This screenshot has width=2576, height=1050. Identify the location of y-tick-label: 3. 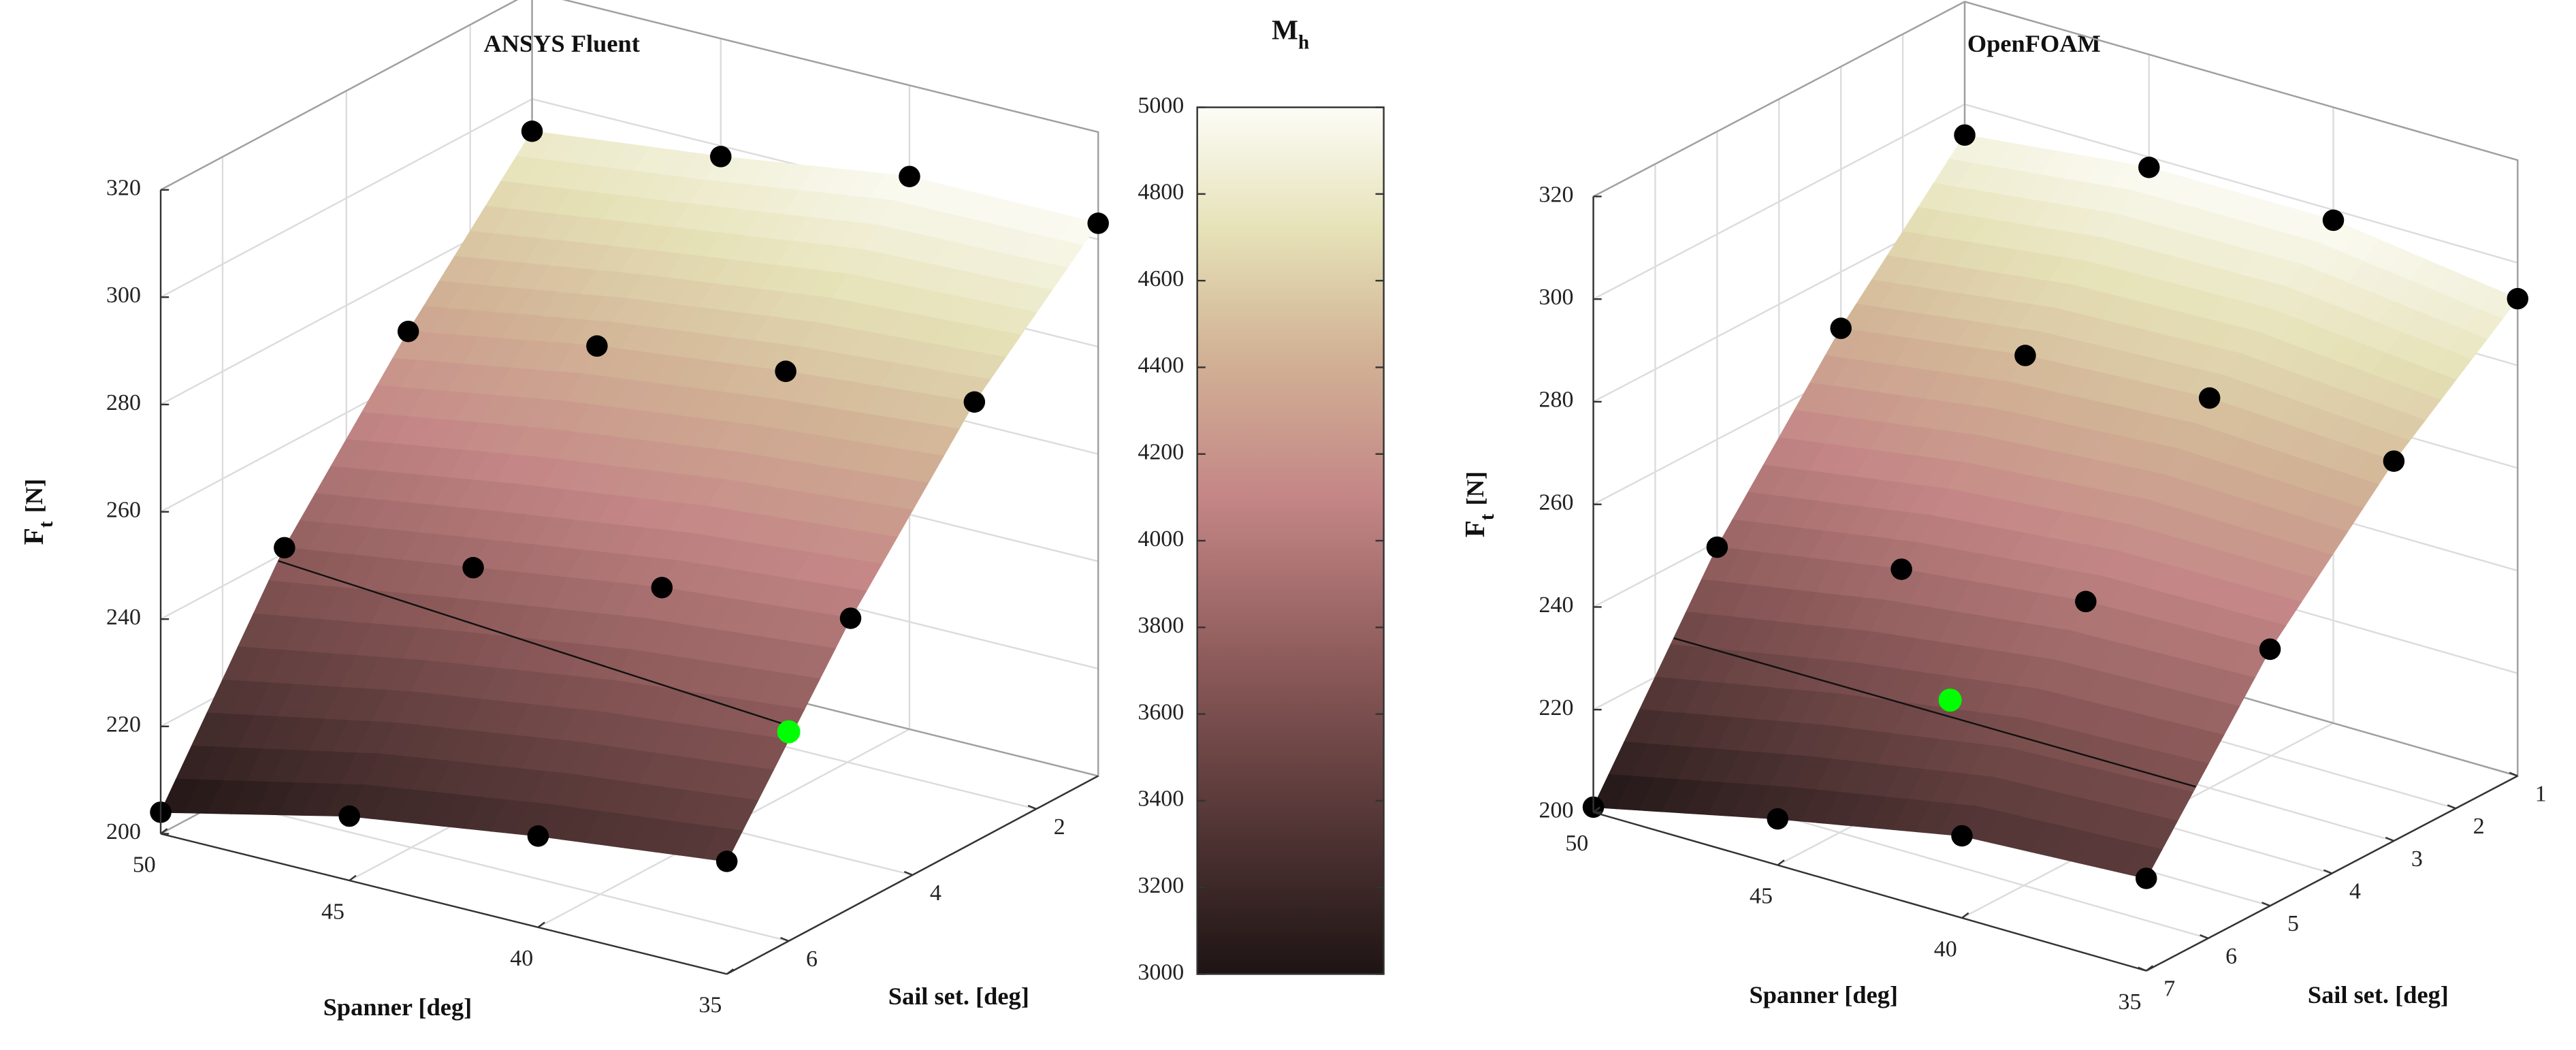
(2417, 859).